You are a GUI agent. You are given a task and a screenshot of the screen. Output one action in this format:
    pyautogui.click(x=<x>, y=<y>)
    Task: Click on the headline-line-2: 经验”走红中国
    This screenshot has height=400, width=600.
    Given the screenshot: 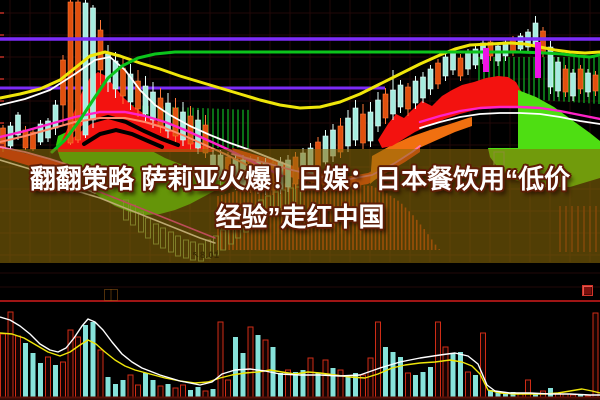 What is the action you would take?
    pyautogui.click(x=300, y=217)
    